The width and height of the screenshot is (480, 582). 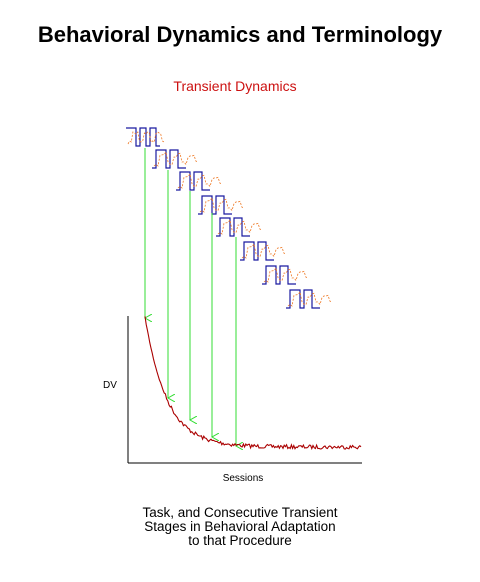 What do you see at coordinates (240, 512) in the screenshot?
I see `caption-line-1: Task, and Consecutive Transient` at bounding box center [240, 512].